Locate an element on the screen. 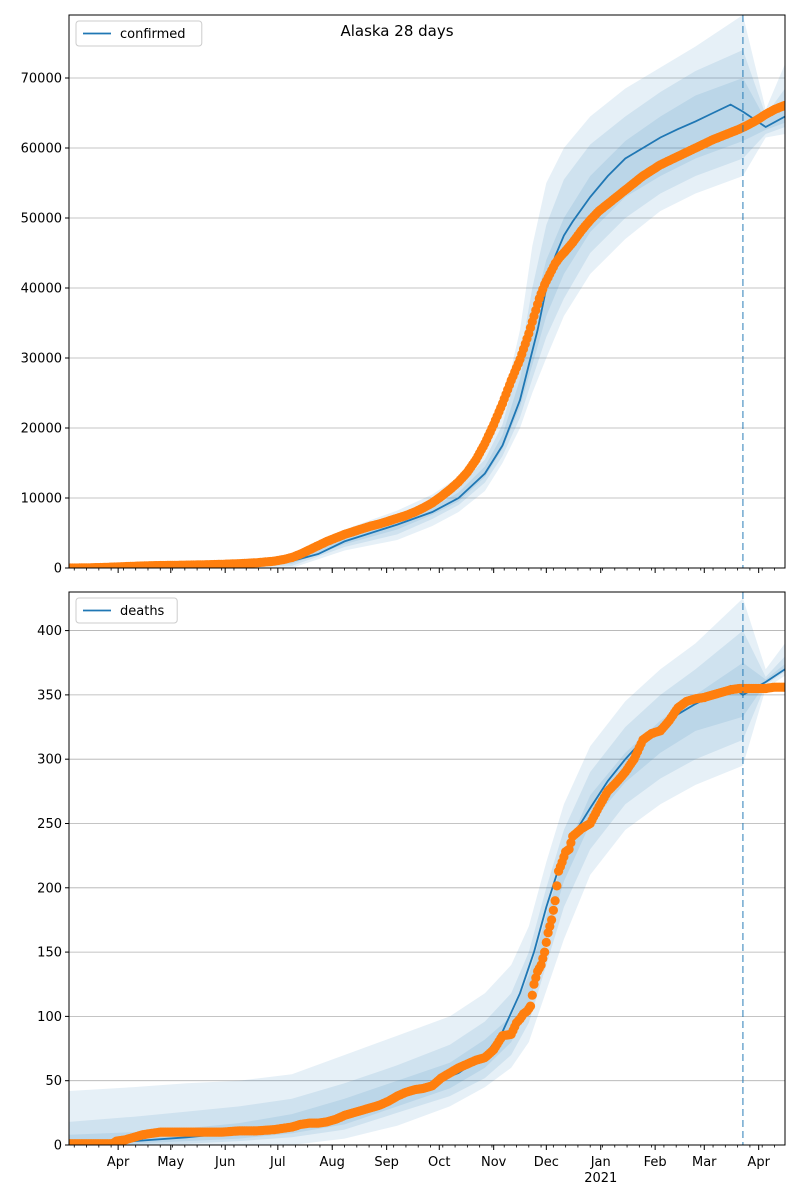 The width and height of the screenshot is (800, 1200). y-tick-label: 50 is located at coordinates (53, 1081).